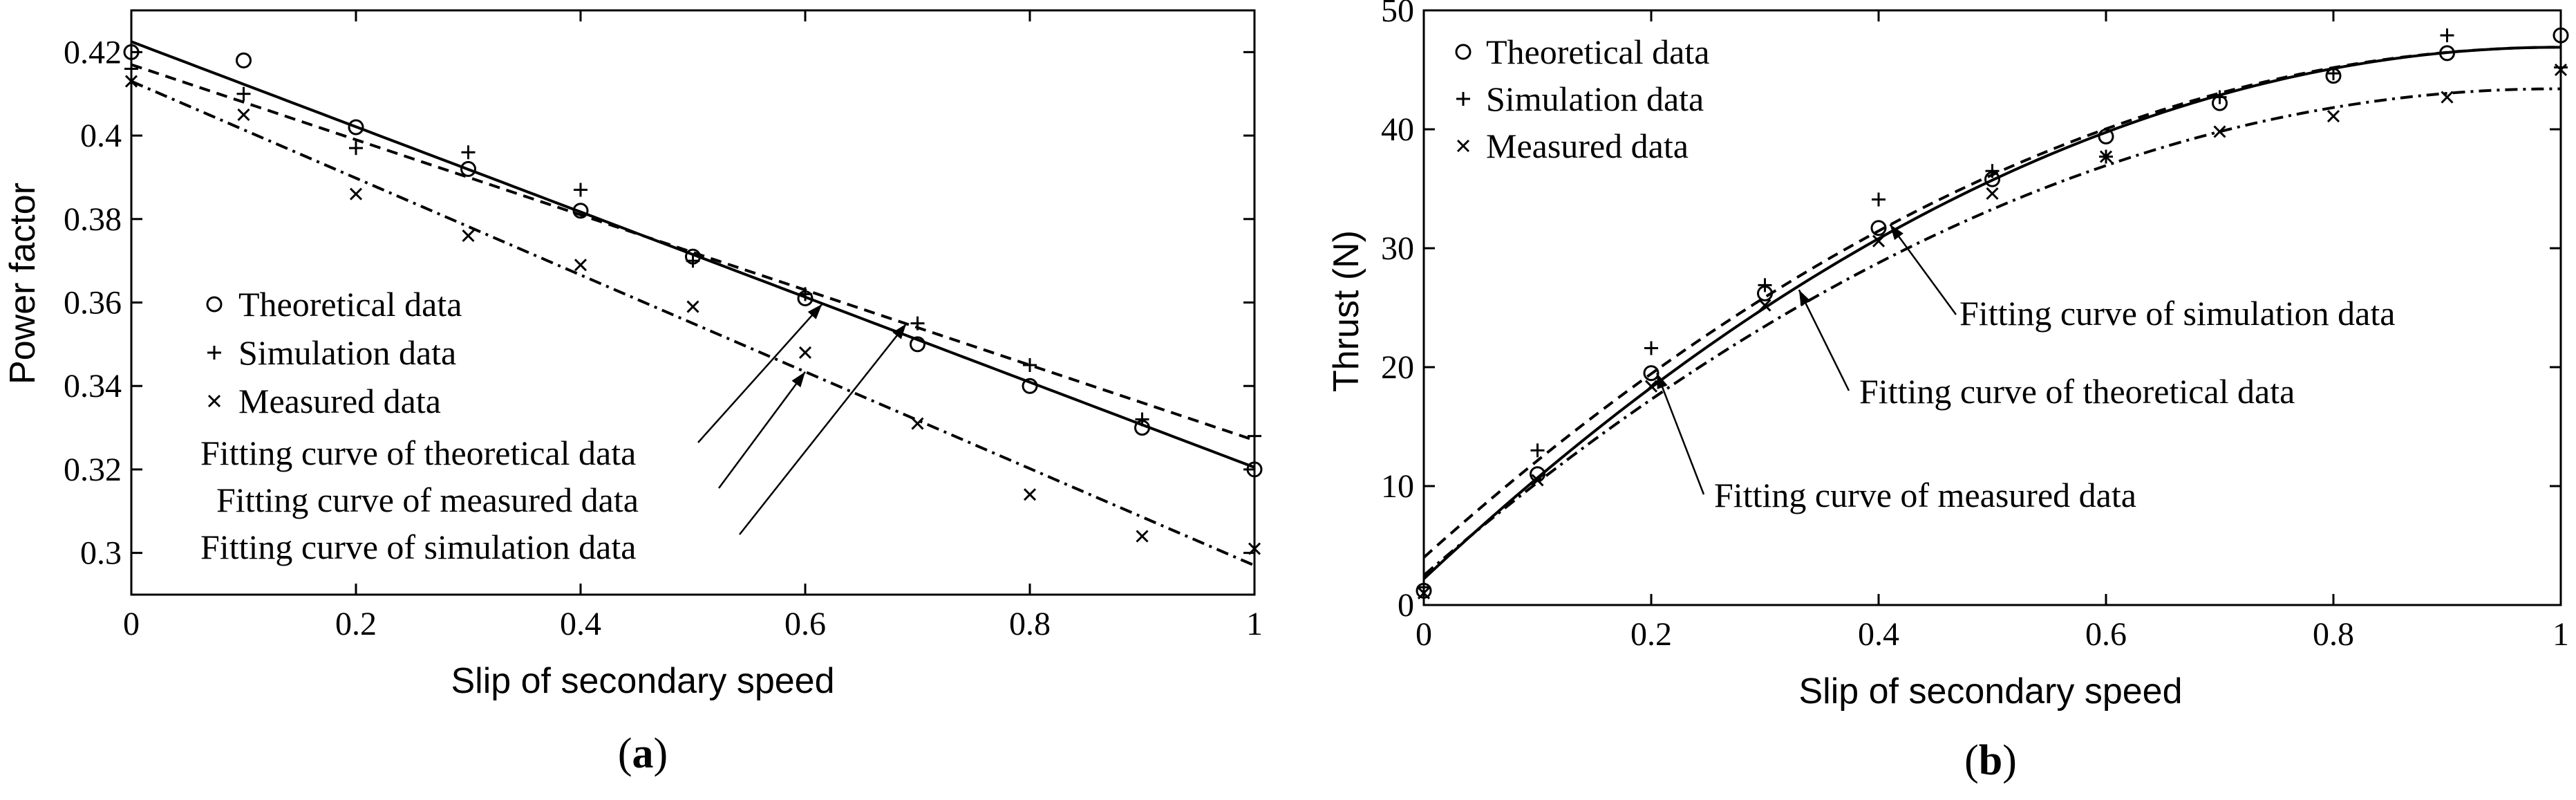  What do you see at coordinates (1406, 605) in the screenshot?
I see `y-tick-label: 0` at bounding box center [1406, 605].